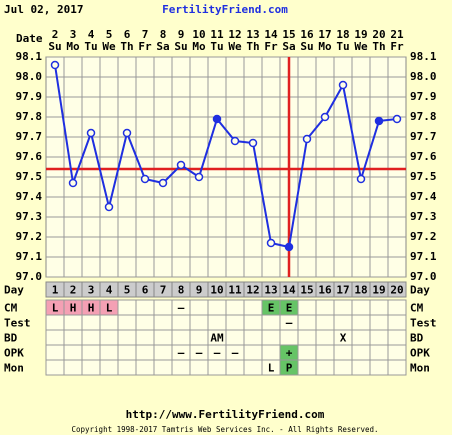 The height and width of the screenshot is (435, 452). What do you see at coordinates (216, 290) in the screenshot?
I see `day-number: 10` at bounding box center [216, 290].